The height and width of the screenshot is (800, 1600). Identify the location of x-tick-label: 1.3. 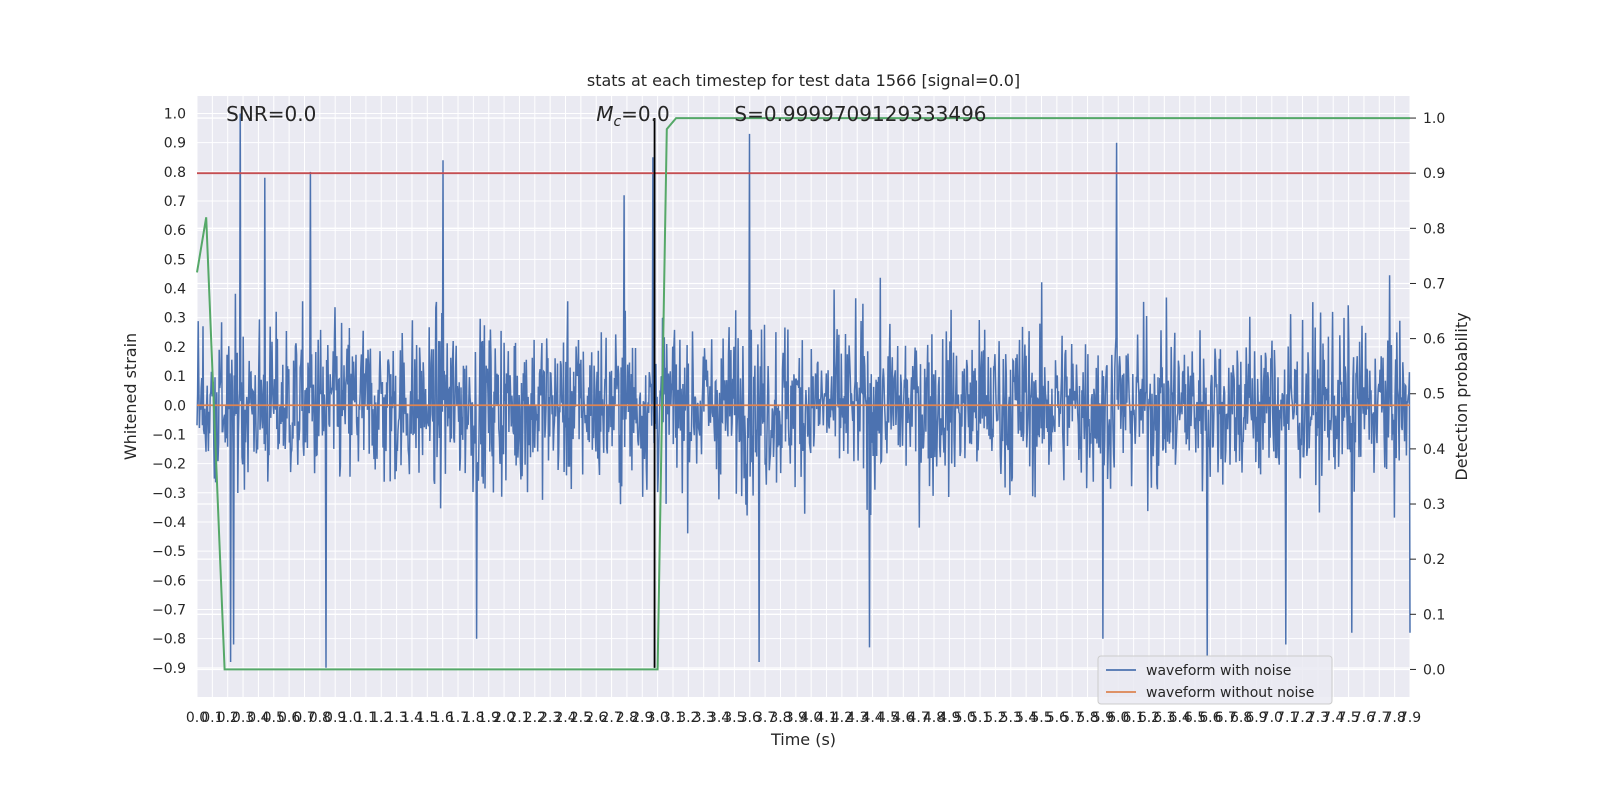
(396, 718).